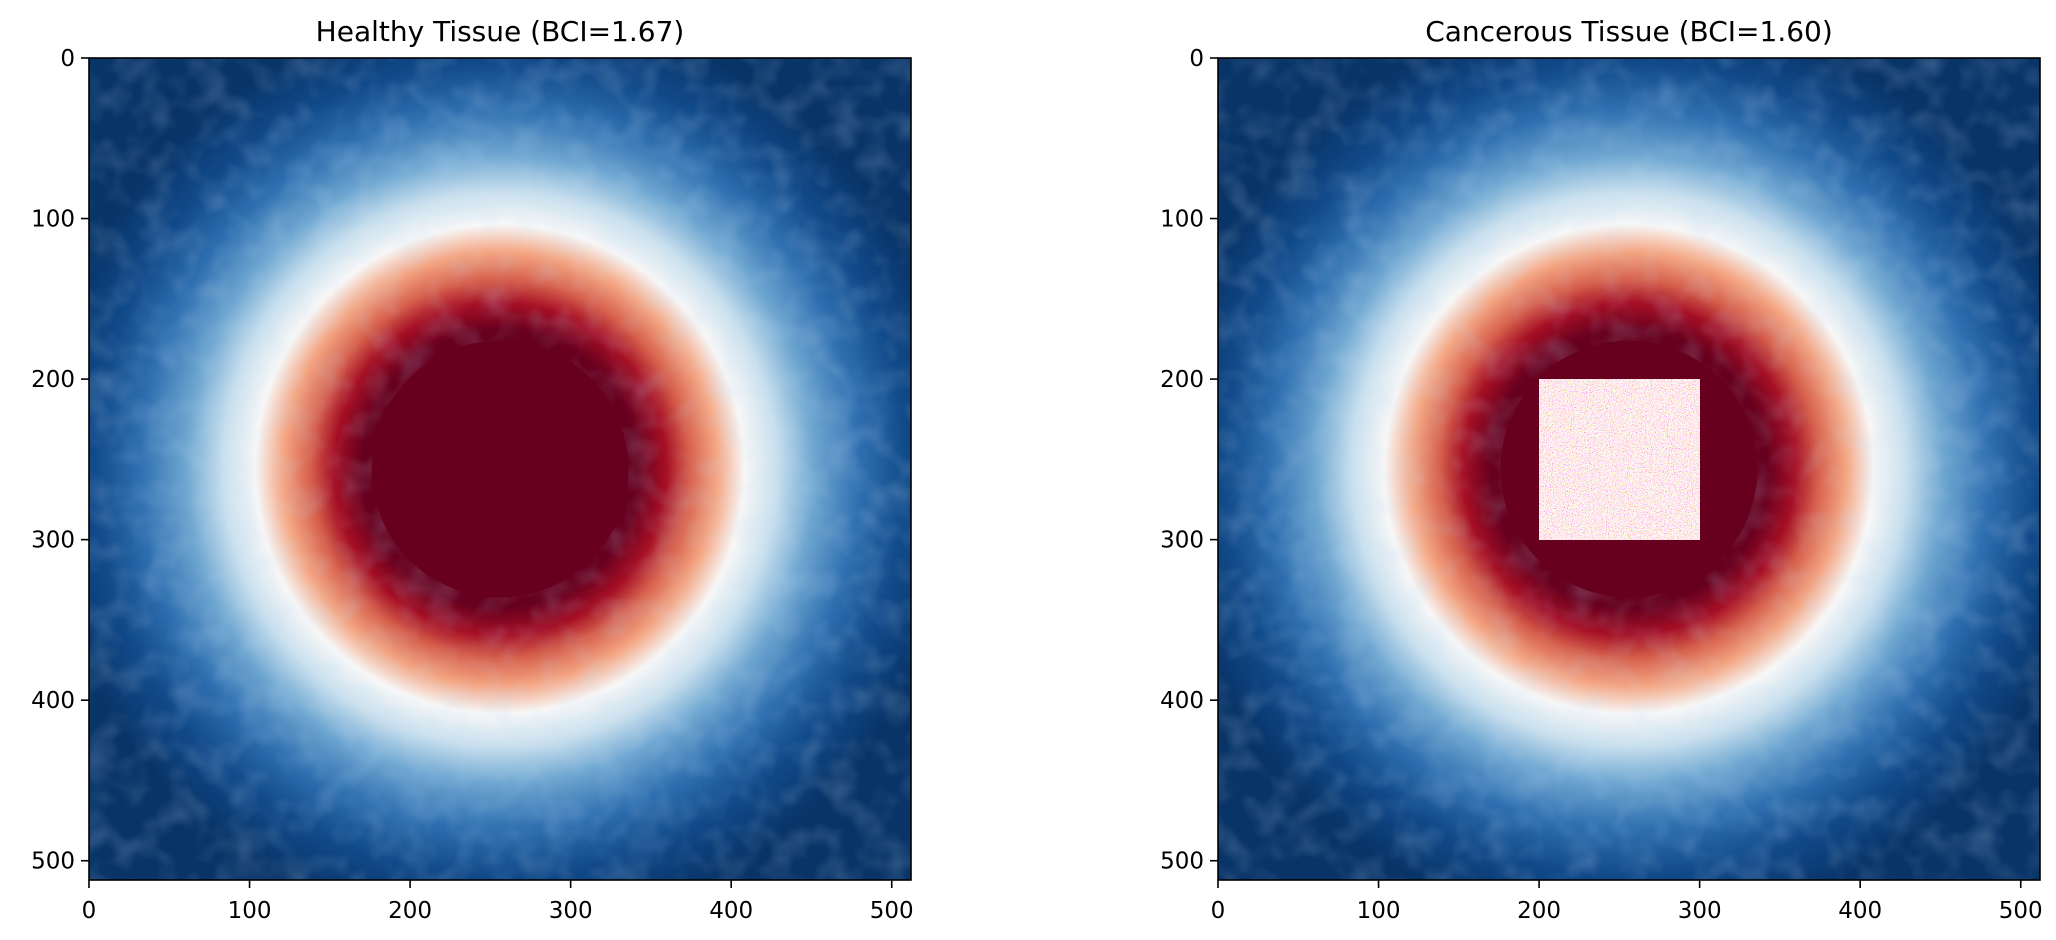  What do you see at coordinates (1629, 31) in the screenshot?
I see `chart-title: Cancerous Tissue (BCI=1.60)` at bounding box center [1629, 31].